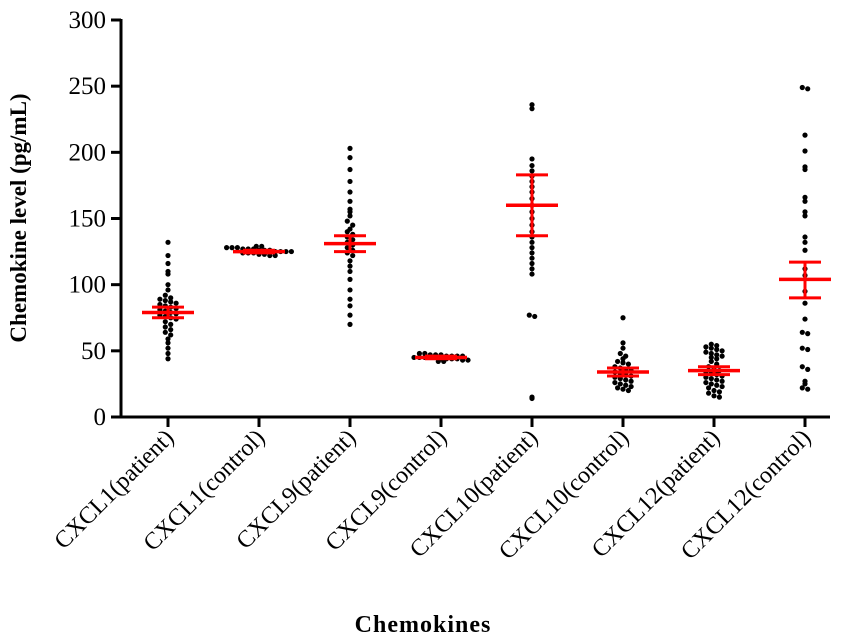 This screenshot has width=843, height=637. What do you see at coordinates (93, 351) in the screenshot?
I see `y-tick-label: 50` at bounding box center [93, 351].